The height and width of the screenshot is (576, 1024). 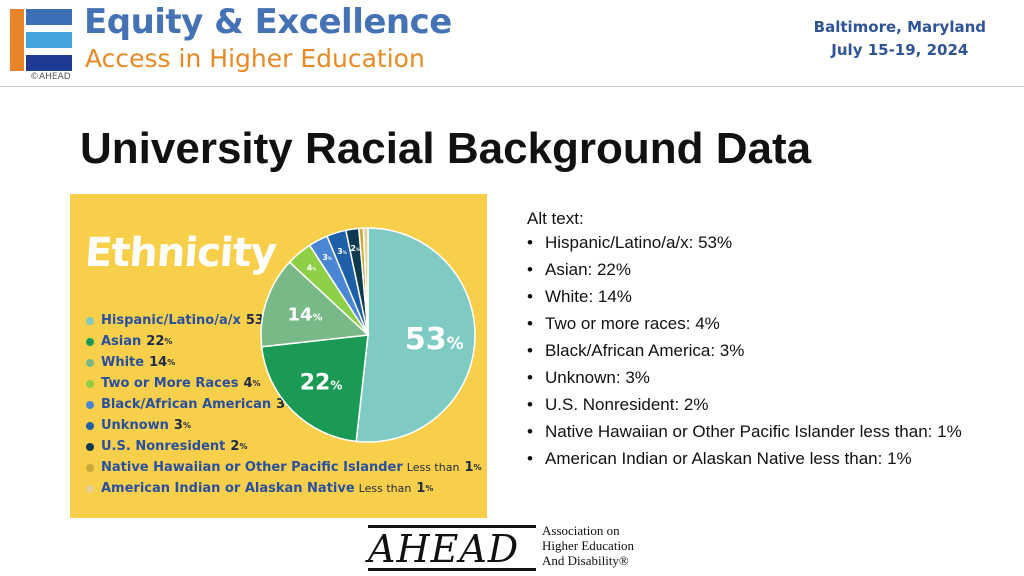 What do you see at coordinates (155, 341) in the screenshot?
I see `legend-value: 22` at bounding box center [155, 341].